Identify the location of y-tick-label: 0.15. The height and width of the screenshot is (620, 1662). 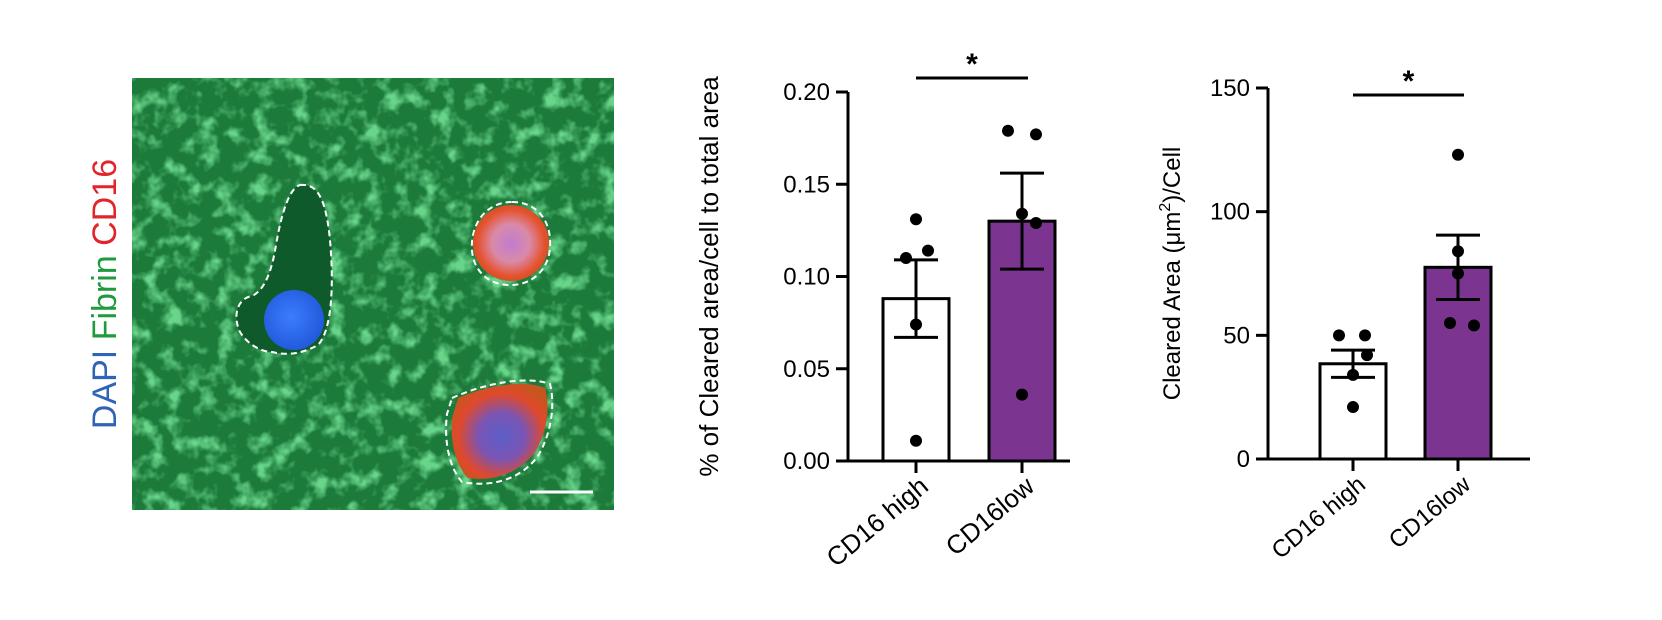
(806, 184).